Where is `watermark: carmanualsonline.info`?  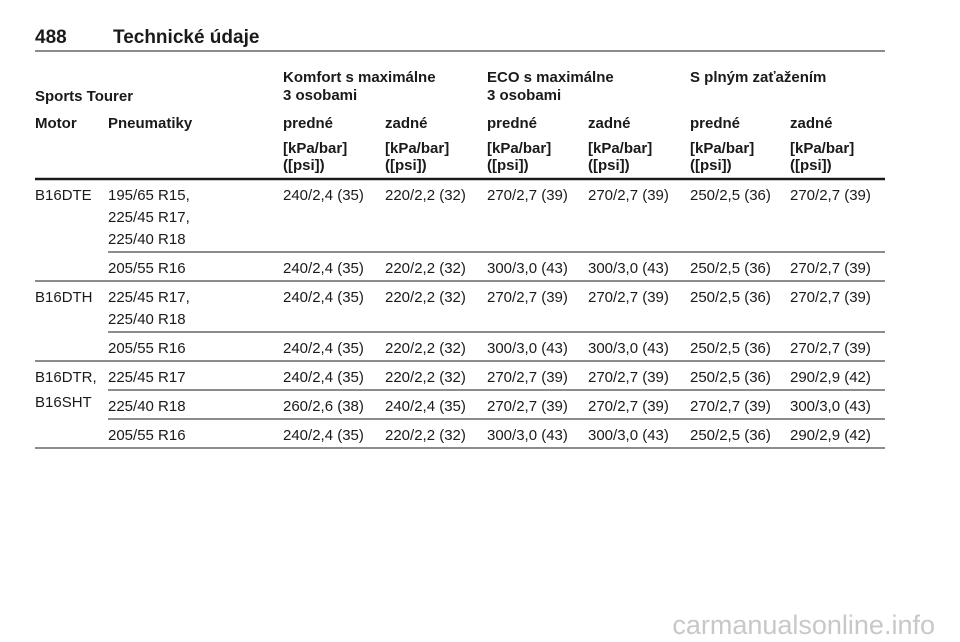
watermark: carmanualsonline.info is located at coordinates (803, 625).